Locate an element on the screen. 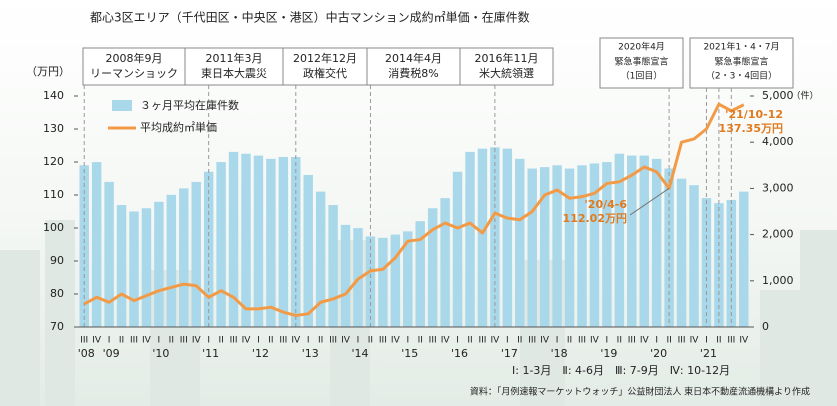  year-label: '10 is located at coordinates (160, 353).